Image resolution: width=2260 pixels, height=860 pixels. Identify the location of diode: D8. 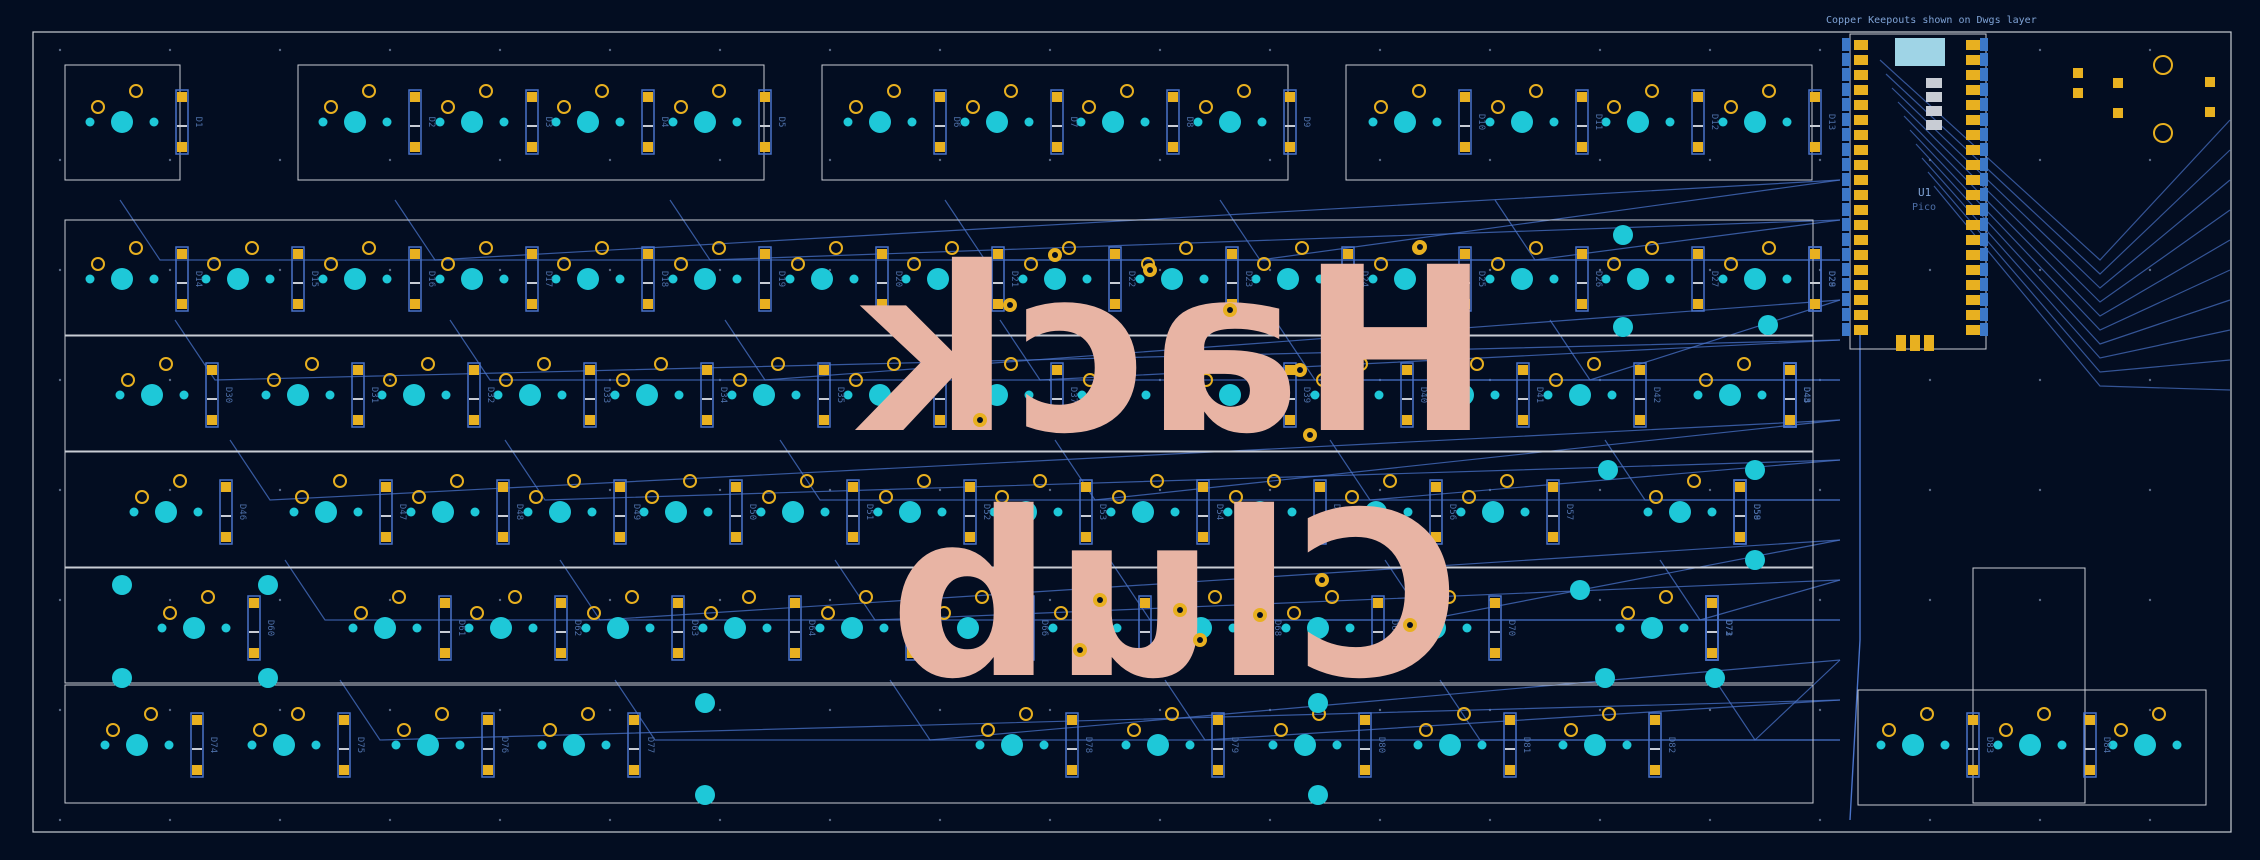
(1180, 122).